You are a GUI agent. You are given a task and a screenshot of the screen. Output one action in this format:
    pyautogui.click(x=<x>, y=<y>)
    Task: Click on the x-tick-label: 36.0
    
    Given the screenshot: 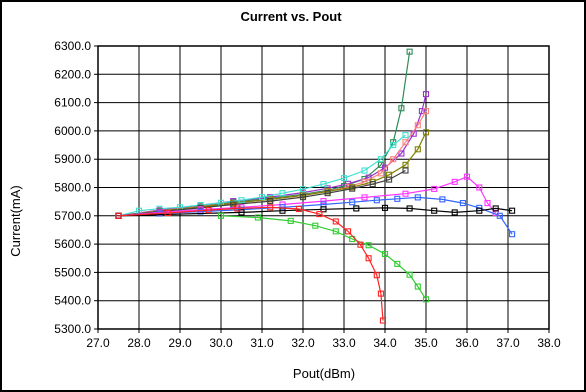 What is the action you would take?
    pyautogui.click(x=467, y=343)
    